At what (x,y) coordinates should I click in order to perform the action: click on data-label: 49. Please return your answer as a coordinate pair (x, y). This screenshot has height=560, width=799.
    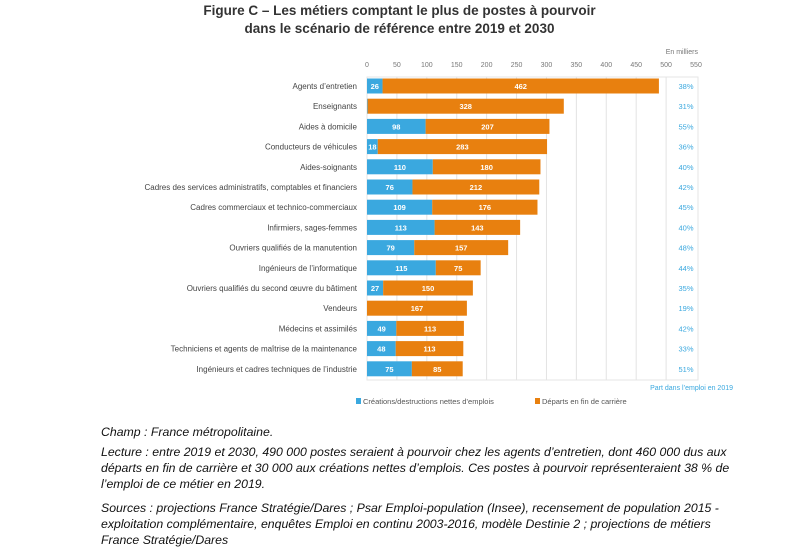
    Looking at the image, I should click on (381, 328).